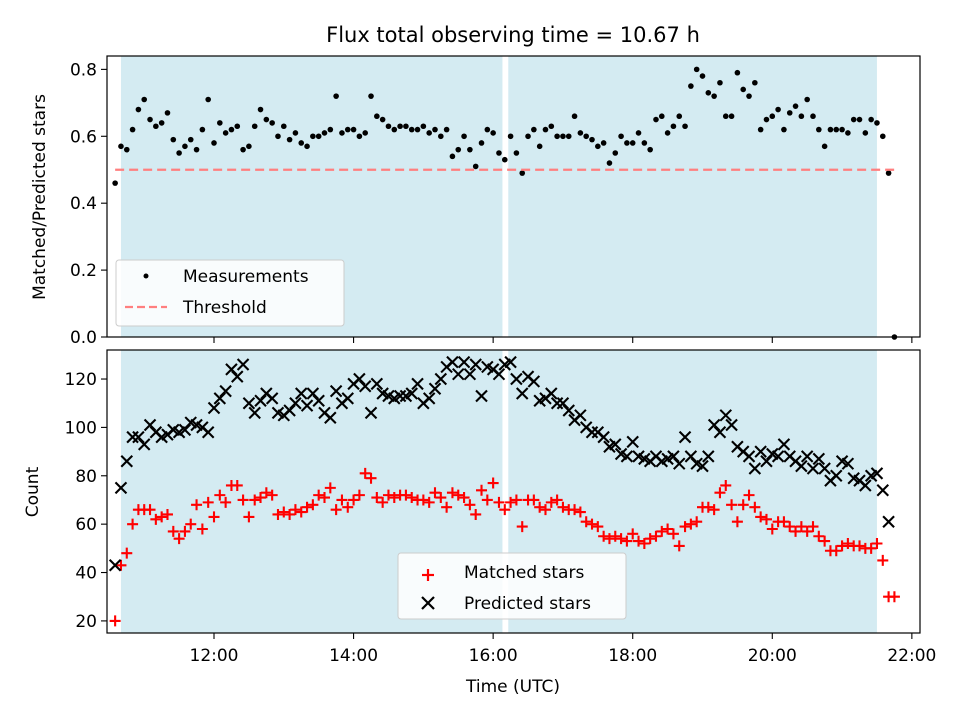 This screenshot has width=960, height=720. I want to click on y-tick-label-1: 0.2, so click(83, 271).